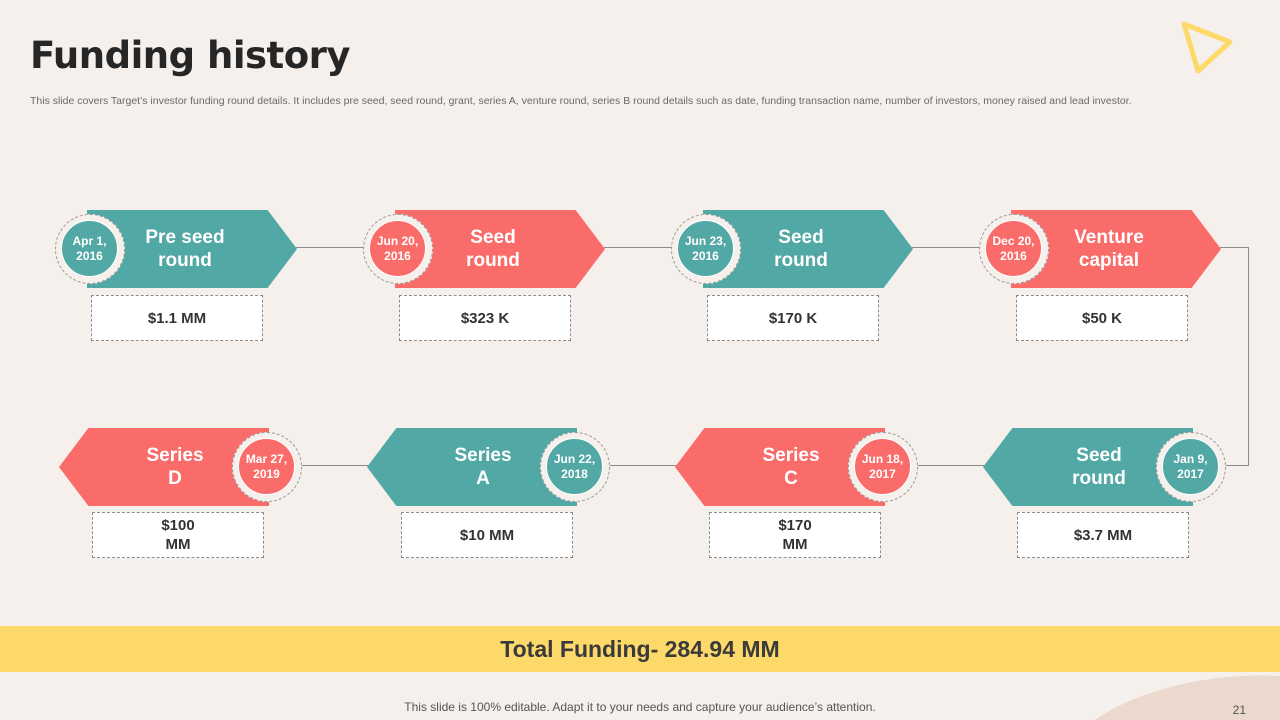 The height and width of the screenshot is (720, 1280). What do you see at coordinates (487, 535) in the screenshot?
I see `amount-box: $10 MM` at bounding box center [487, 535].